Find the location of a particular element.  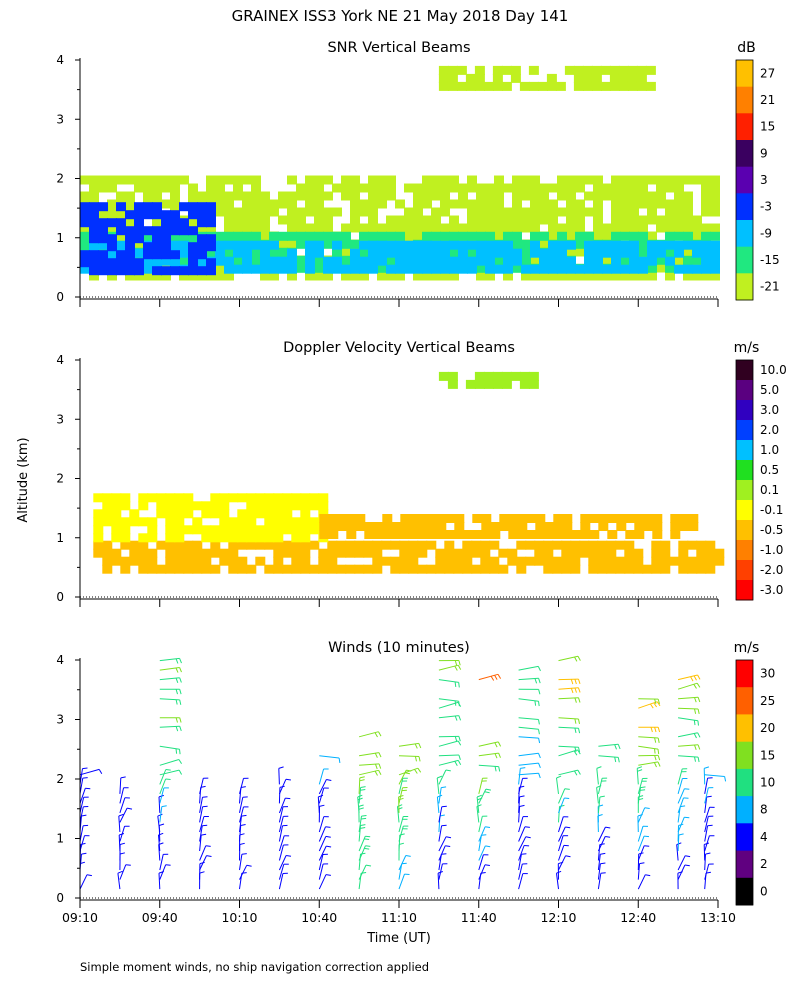

colorbar-label: -3 is located at coordinates (766, 207).